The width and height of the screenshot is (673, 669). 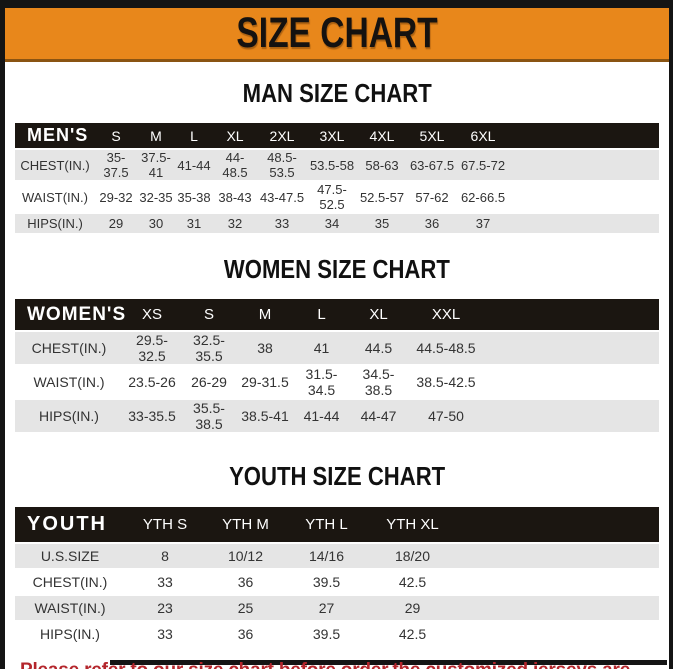 I want to click on bottom-border, so click(x=388, y=662).